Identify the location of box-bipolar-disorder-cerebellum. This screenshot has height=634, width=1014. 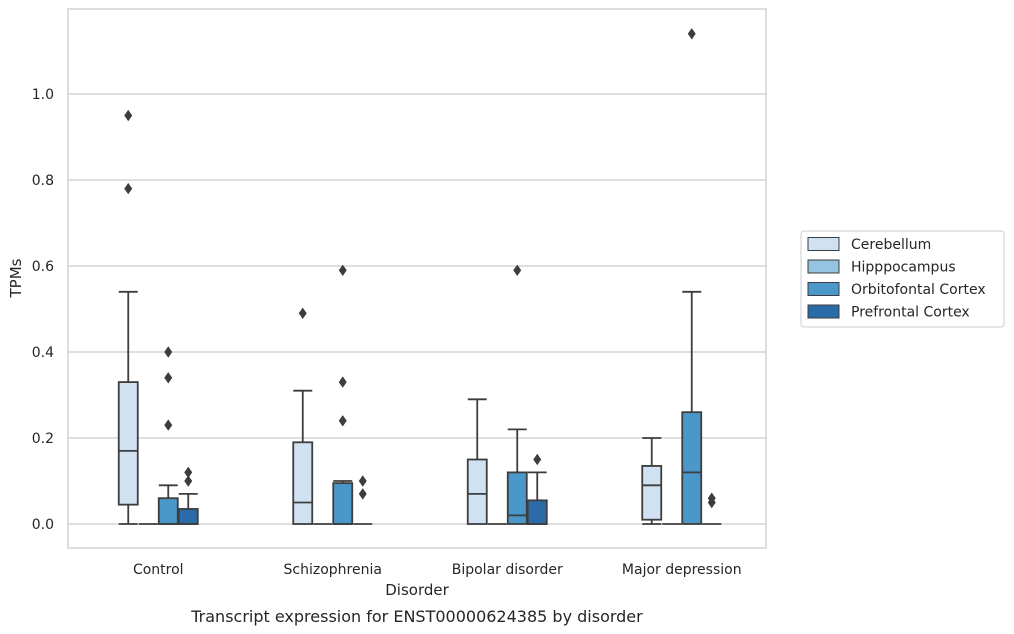
(477, 461).